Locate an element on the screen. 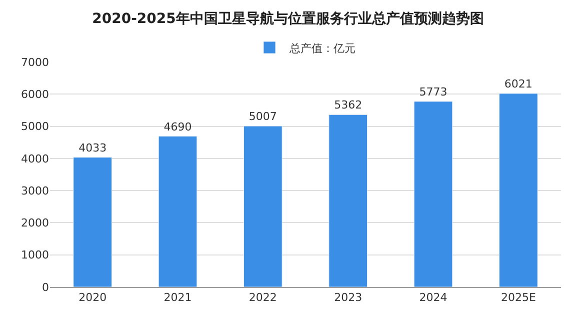 Image resolution: width=576 pixels, height=327 pixels. x-tick-label: 2021 is located at coordinates (178, 297).